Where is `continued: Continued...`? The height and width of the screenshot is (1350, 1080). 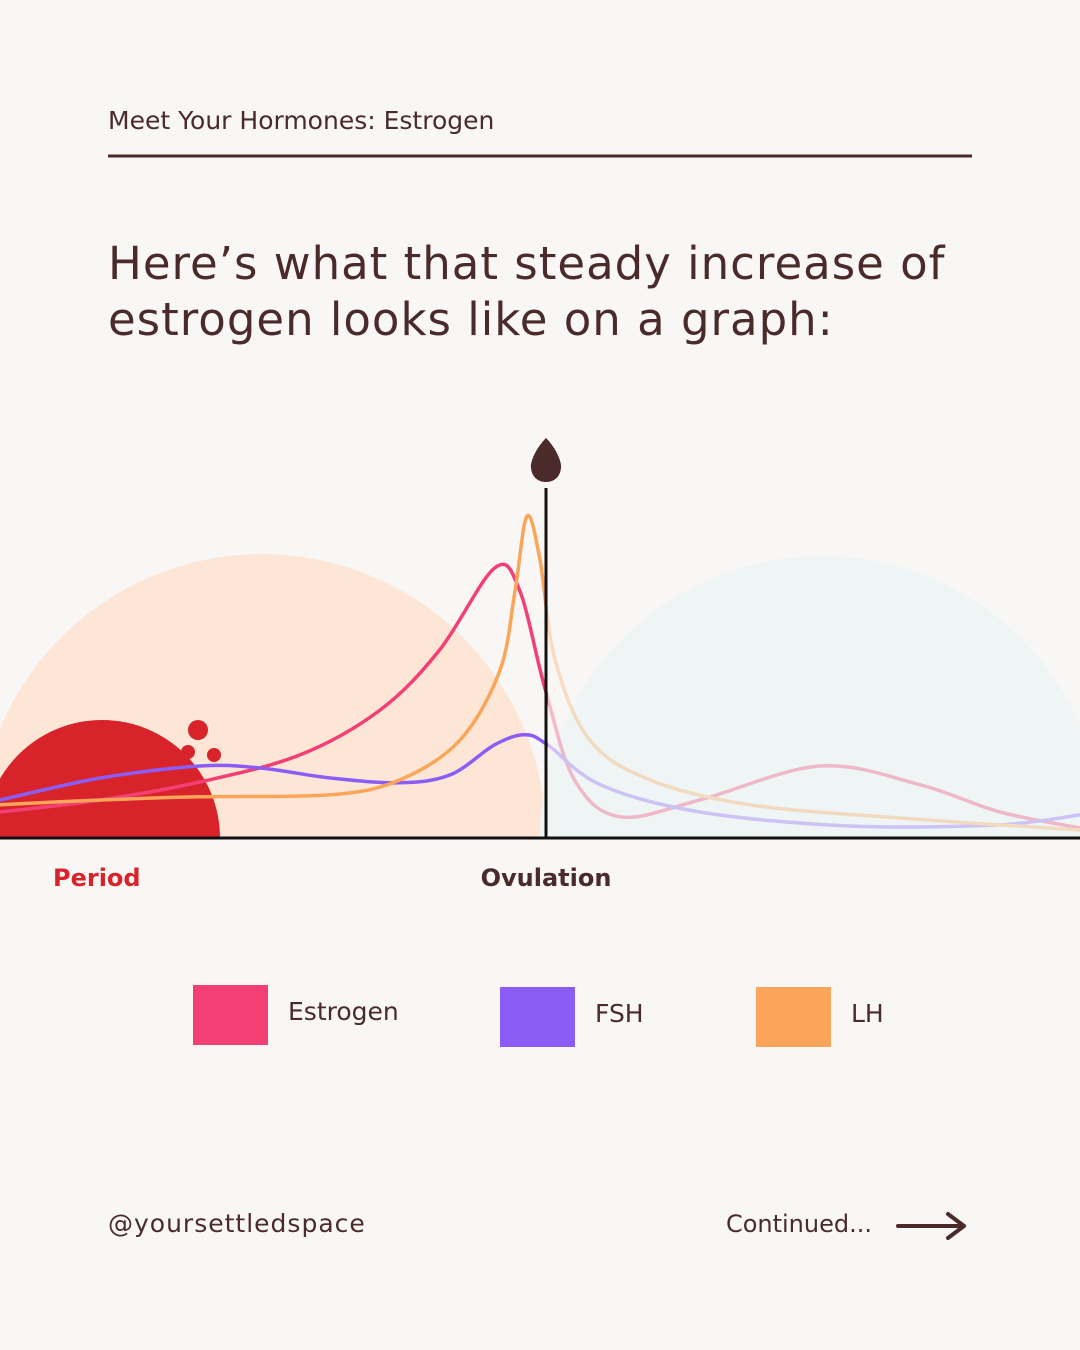 continued: Continued... is located at coordinates (799, 1224).